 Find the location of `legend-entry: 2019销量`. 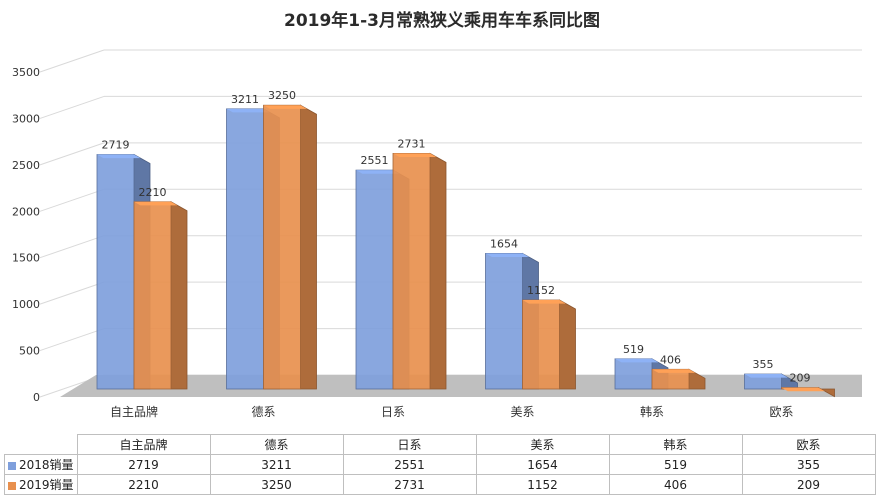

legend-entry: 2019销量 is located at coordinates (41, 484).